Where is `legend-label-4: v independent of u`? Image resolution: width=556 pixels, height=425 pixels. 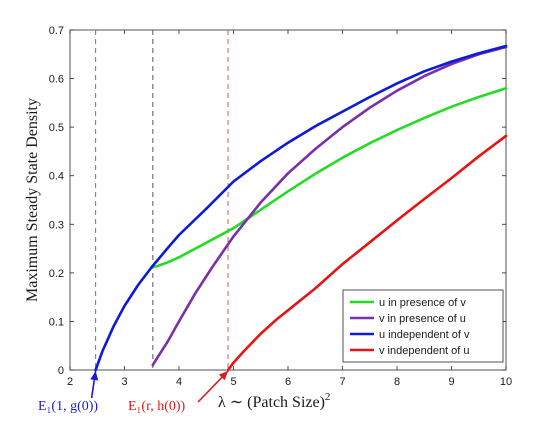 legend-label-4: v independent of u is located at coordinates (424, 351).